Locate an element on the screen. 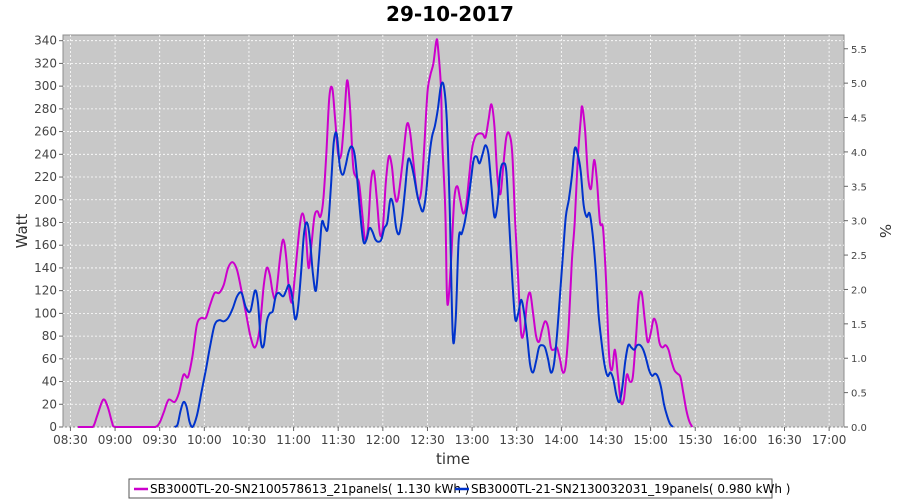  x-tick-label: 09:00 is located at coordinates (115, 440).